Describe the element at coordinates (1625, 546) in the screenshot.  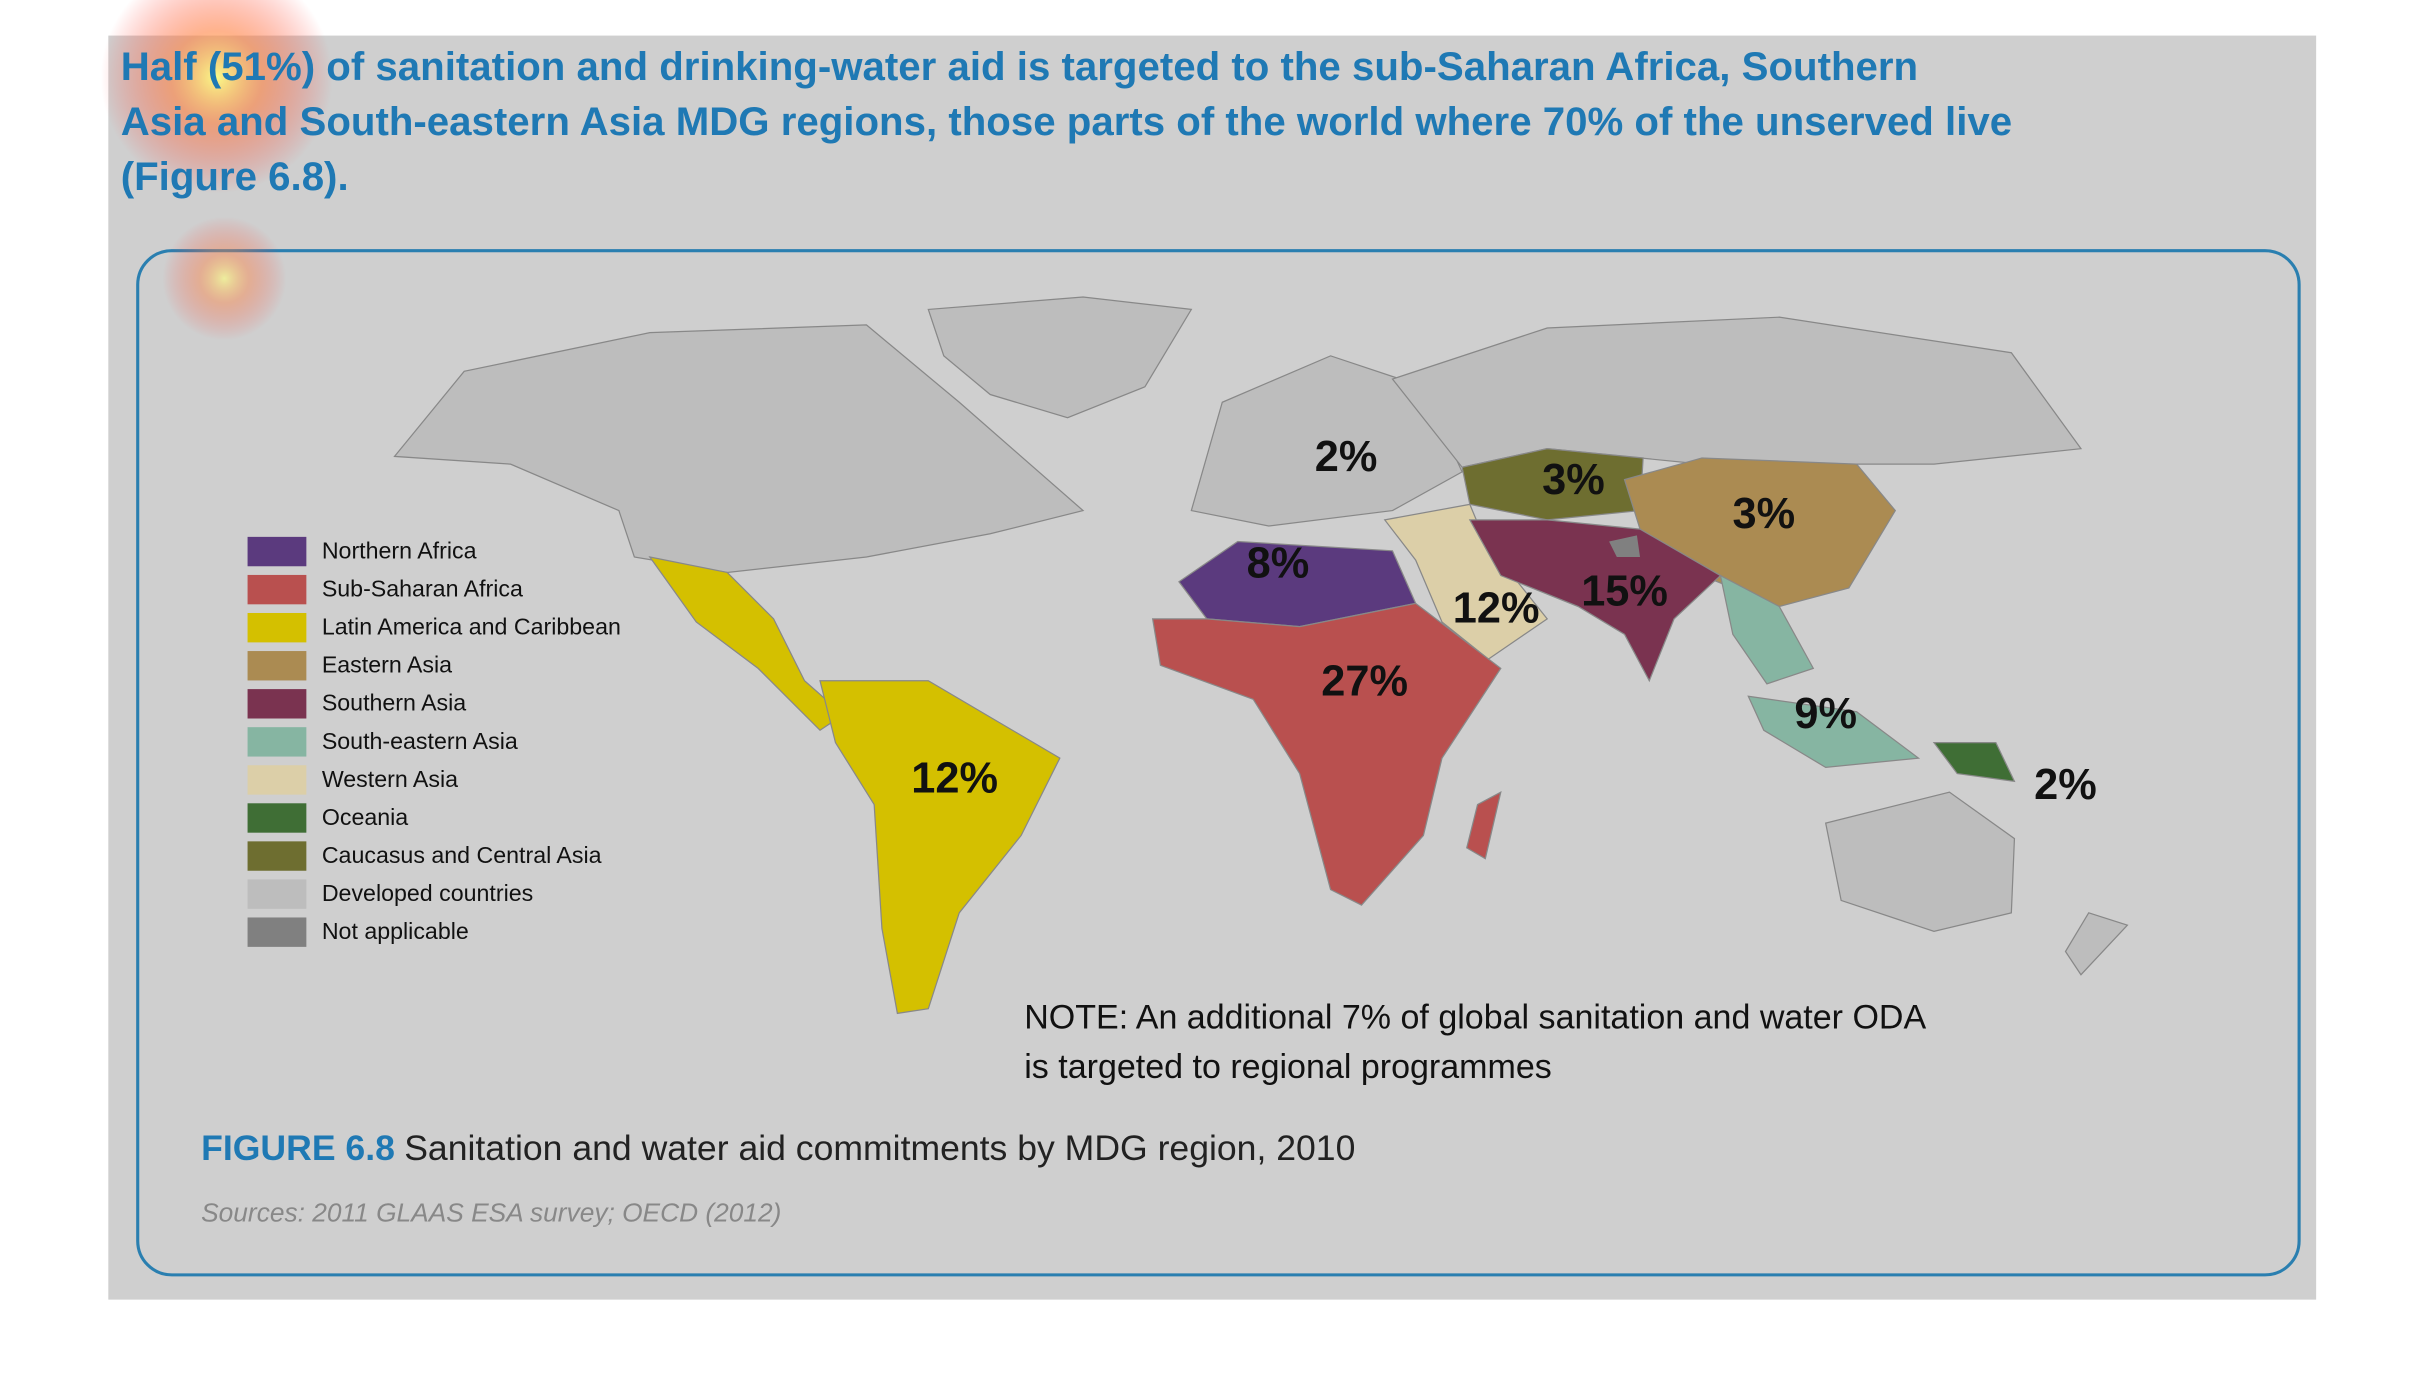
I see `not-applicable-area` at that location.